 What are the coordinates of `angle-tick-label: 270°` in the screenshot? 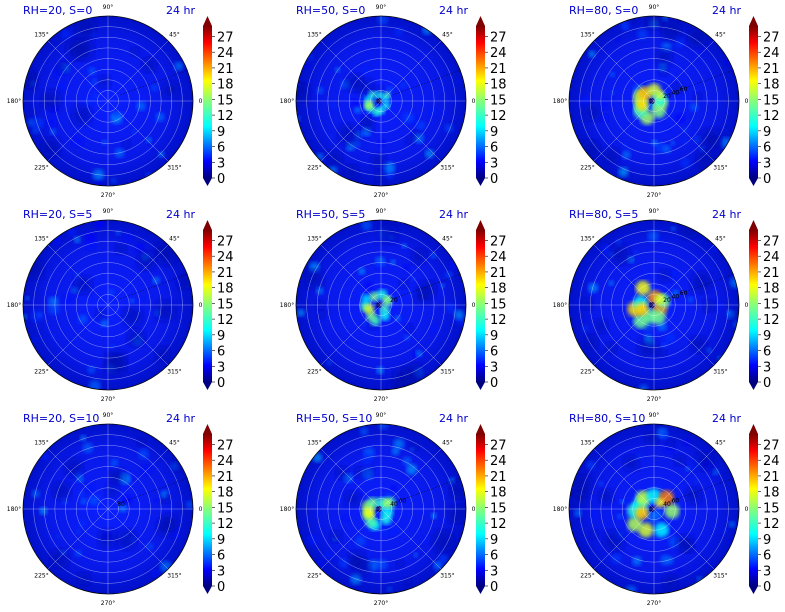 It's located at (381, 399).